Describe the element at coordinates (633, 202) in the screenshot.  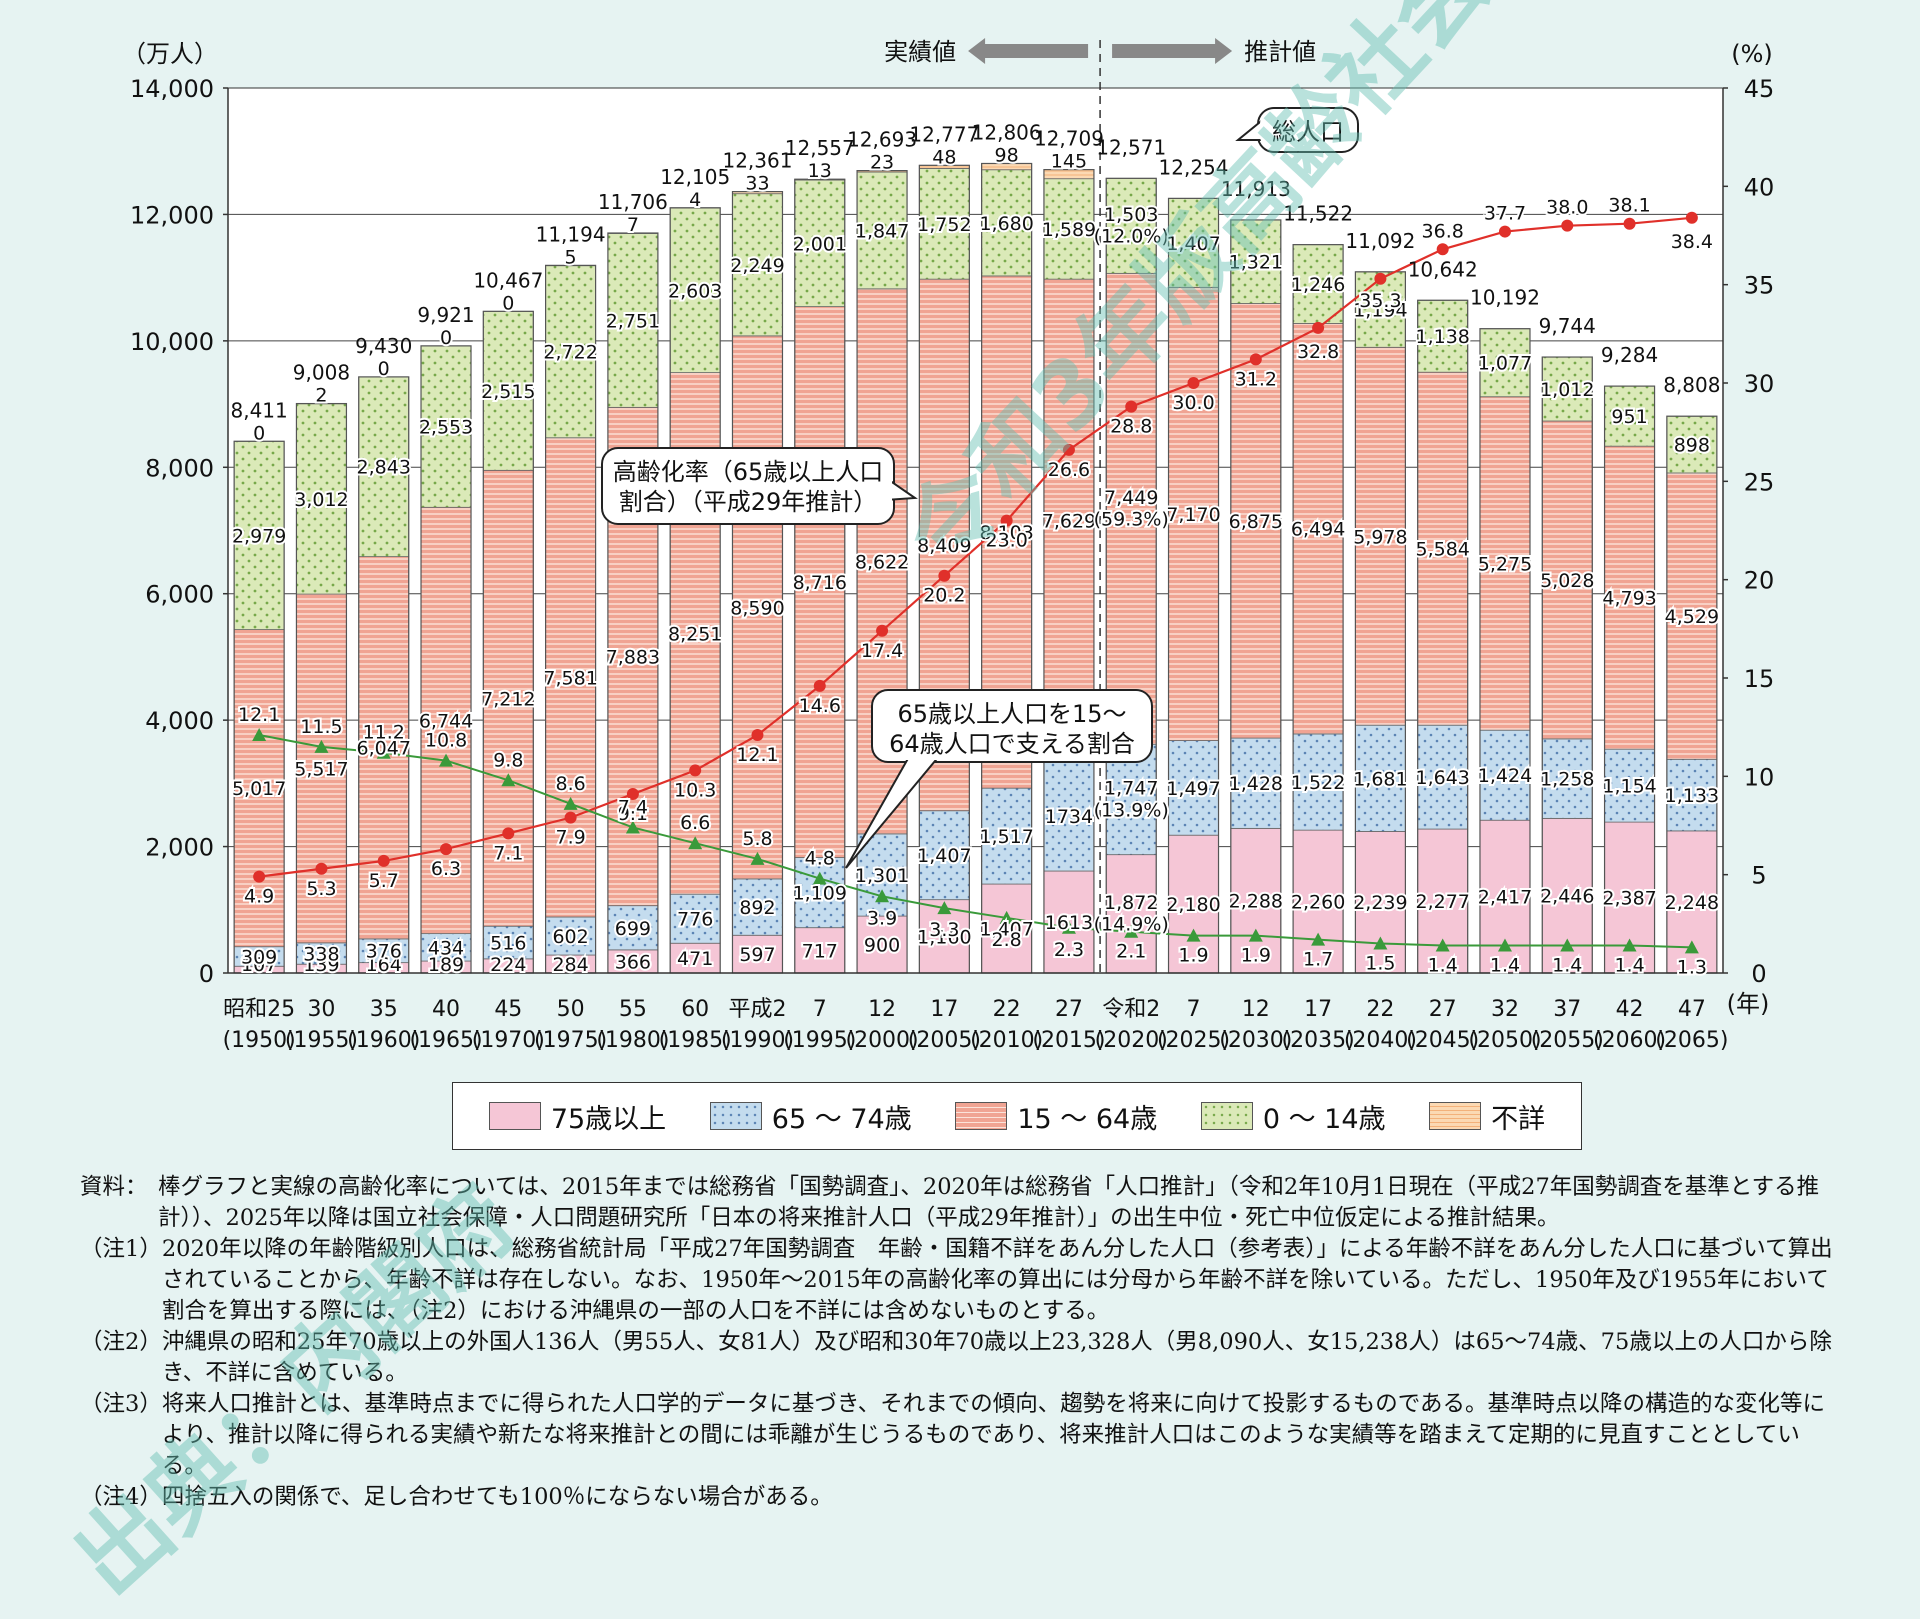
I see `total-label: 11,706` at that location.